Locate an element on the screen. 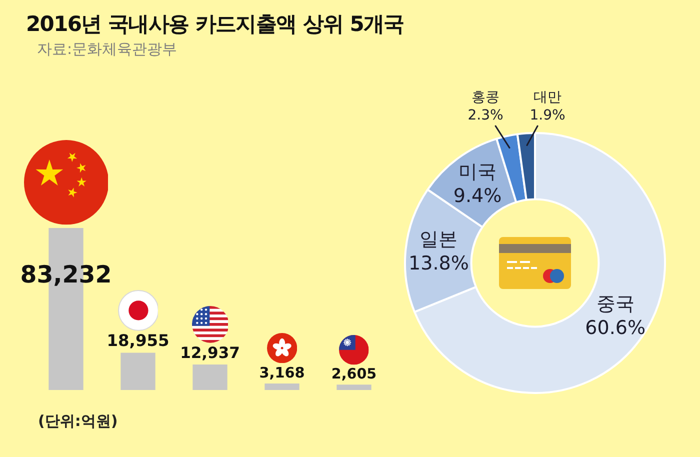 This screenshot has height=457, width=700. data-label: 1.9% is located at coordinates (548, 116).